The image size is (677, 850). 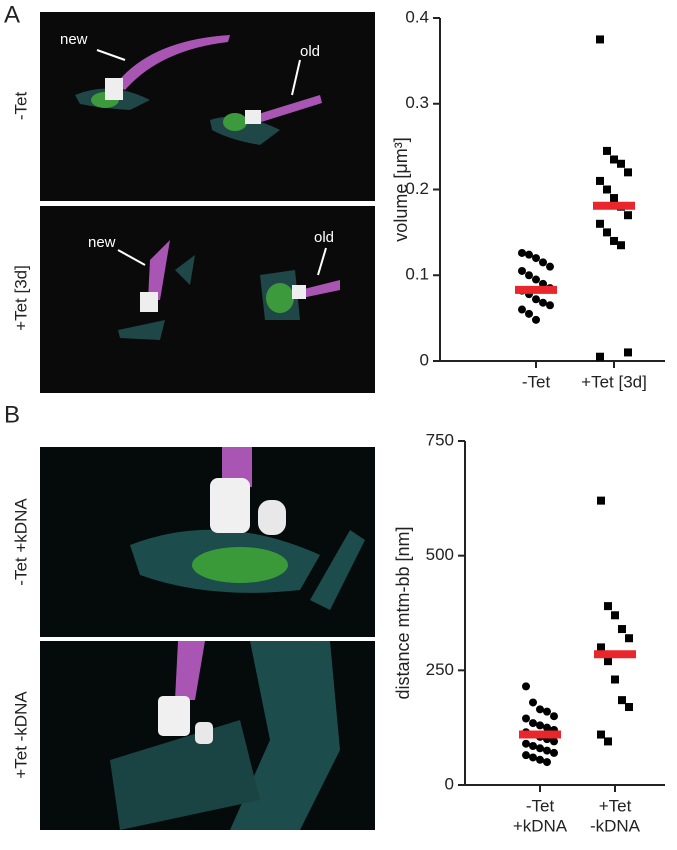 What do you see at coordinates (540, 825) in the screenshot?
I see `x-tick-label: +kDNA` at bounding box center [540, 825].